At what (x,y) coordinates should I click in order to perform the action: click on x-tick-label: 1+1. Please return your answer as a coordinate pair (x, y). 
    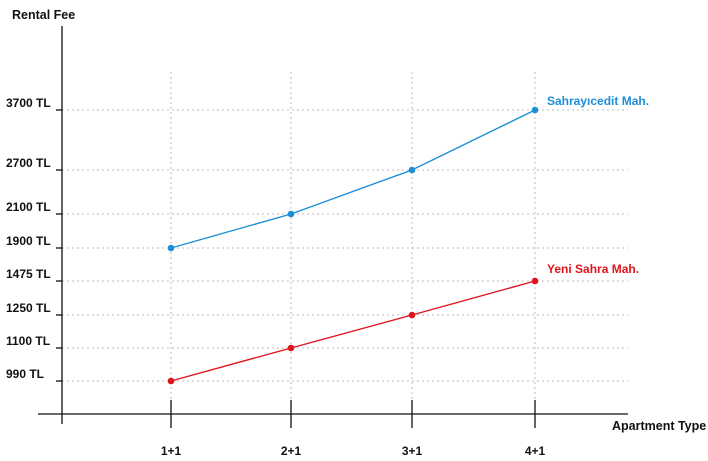
    Looking at the image, I should click on (171, 451).